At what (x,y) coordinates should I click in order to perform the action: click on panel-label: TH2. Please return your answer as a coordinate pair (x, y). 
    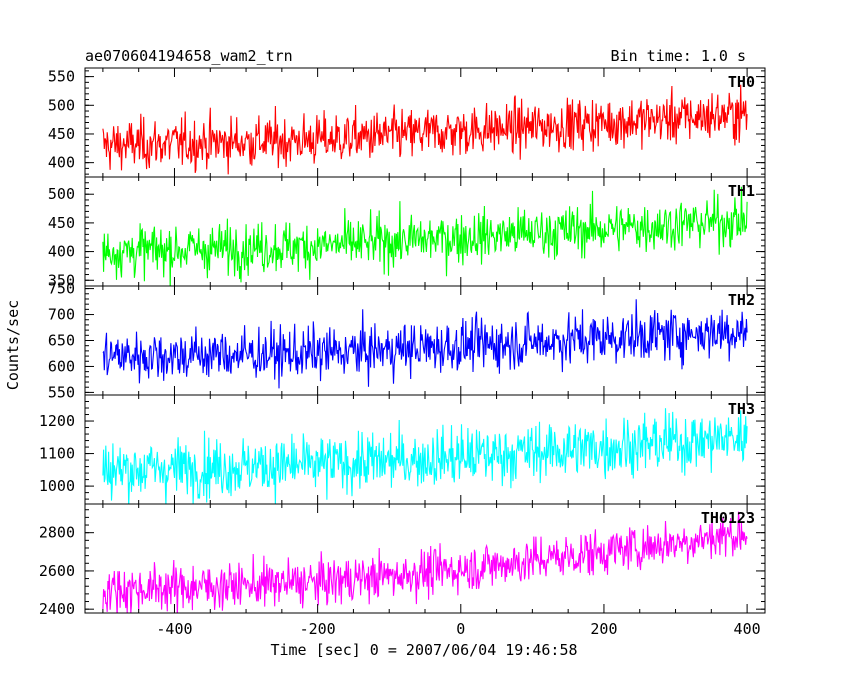
    Looking at the image, I should click on (741, 300).